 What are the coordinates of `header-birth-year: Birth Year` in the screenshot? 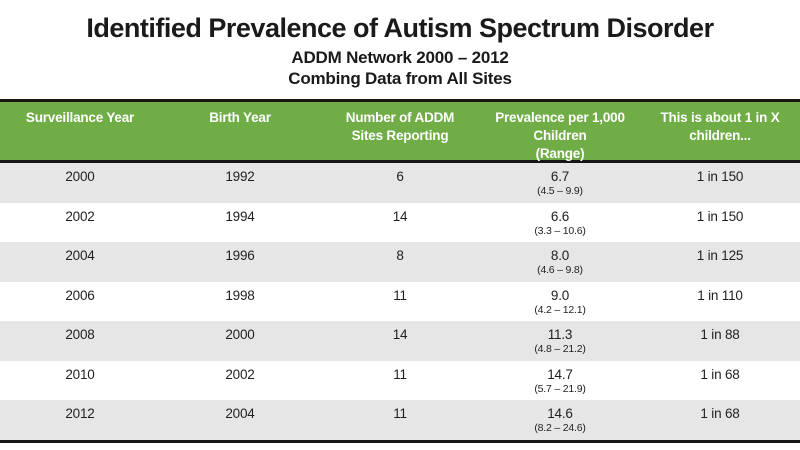 It's located at (240, 117).